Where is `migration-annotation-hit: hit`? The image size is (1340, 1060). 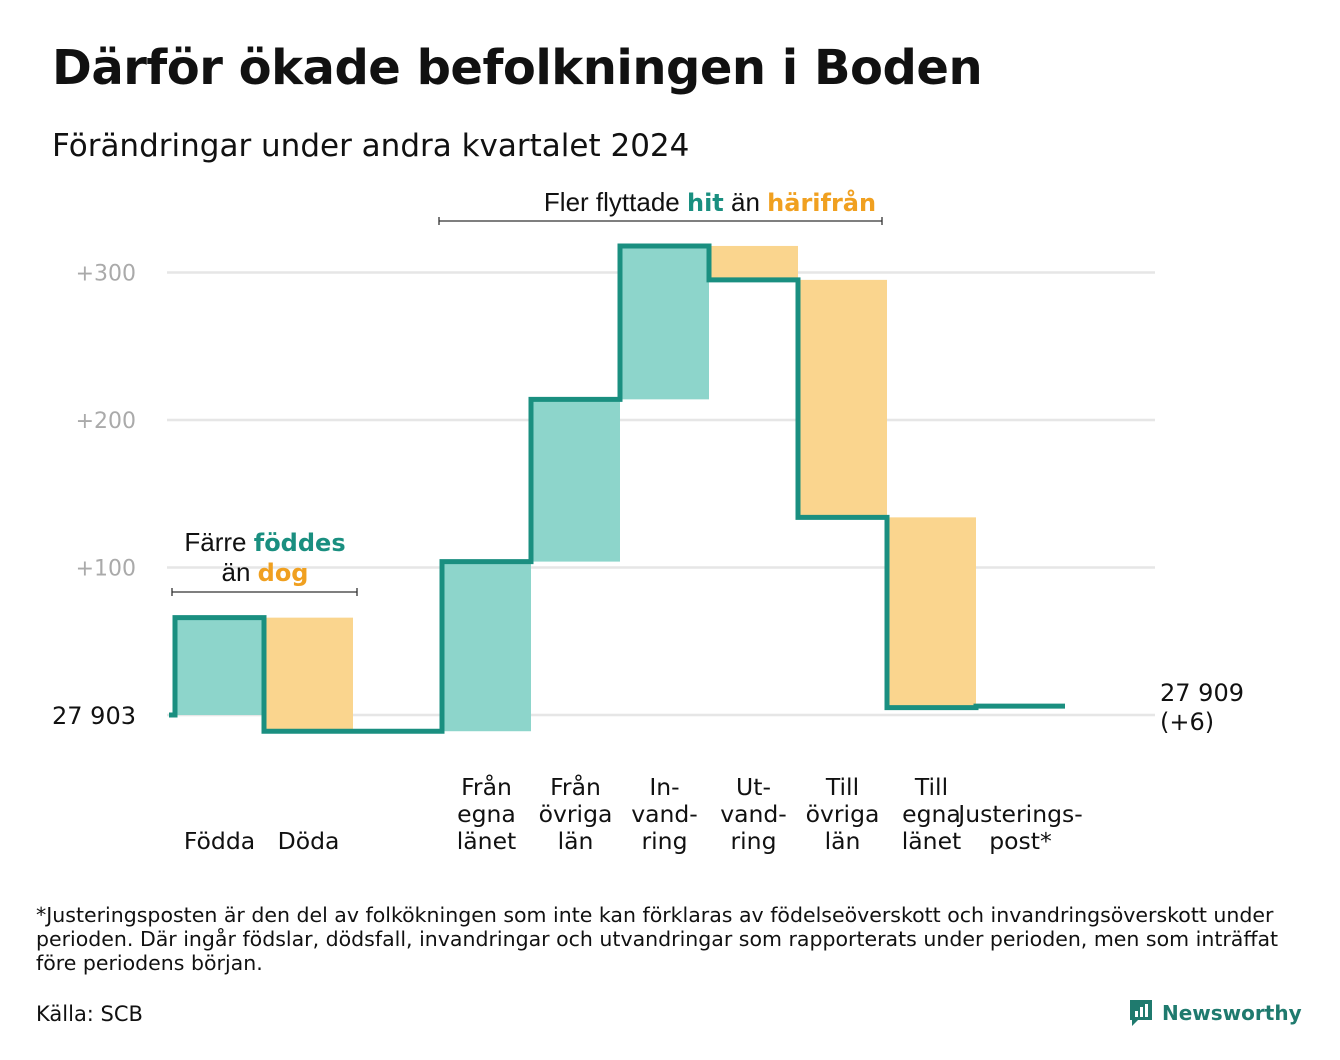 migration-annotation-hit: hit is located at coordinates (705, 203).